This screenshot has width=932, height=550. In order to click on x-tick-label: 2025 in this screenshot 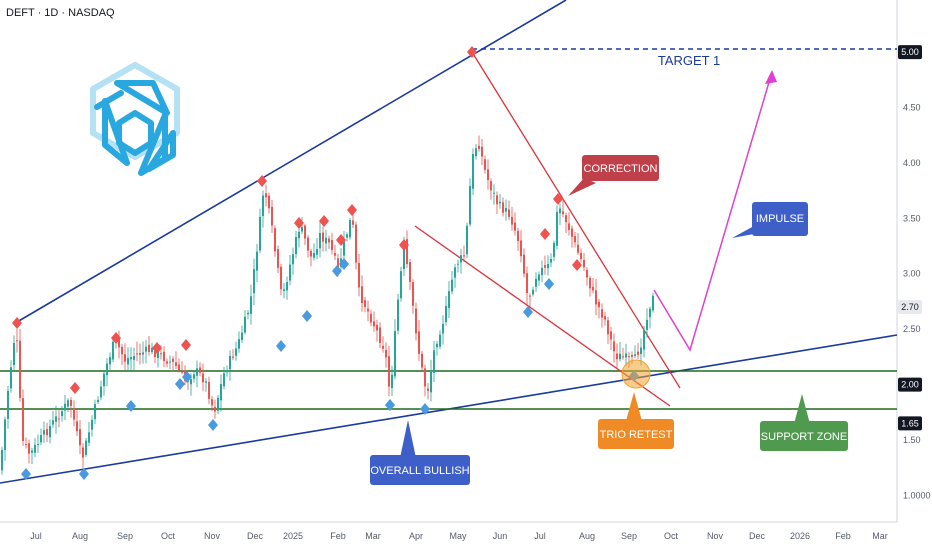, I will do `click(293, 536)`.